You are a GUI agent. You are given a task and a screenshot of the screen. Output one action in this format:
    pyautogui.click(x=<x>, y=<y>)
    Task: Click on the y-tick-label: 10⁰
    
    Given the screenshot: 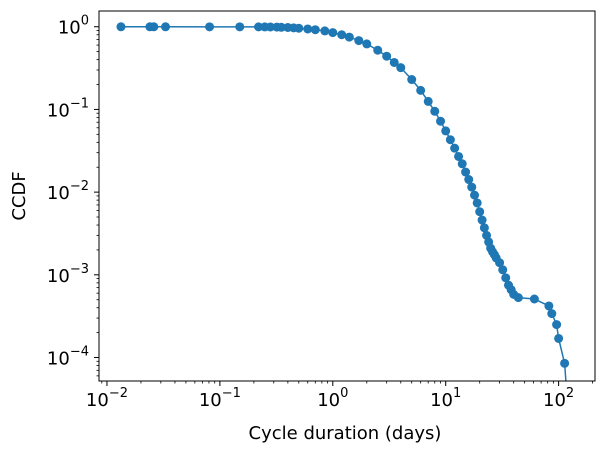 What is the action you would take?
    pyautogui.click(x=73, y=26)
    